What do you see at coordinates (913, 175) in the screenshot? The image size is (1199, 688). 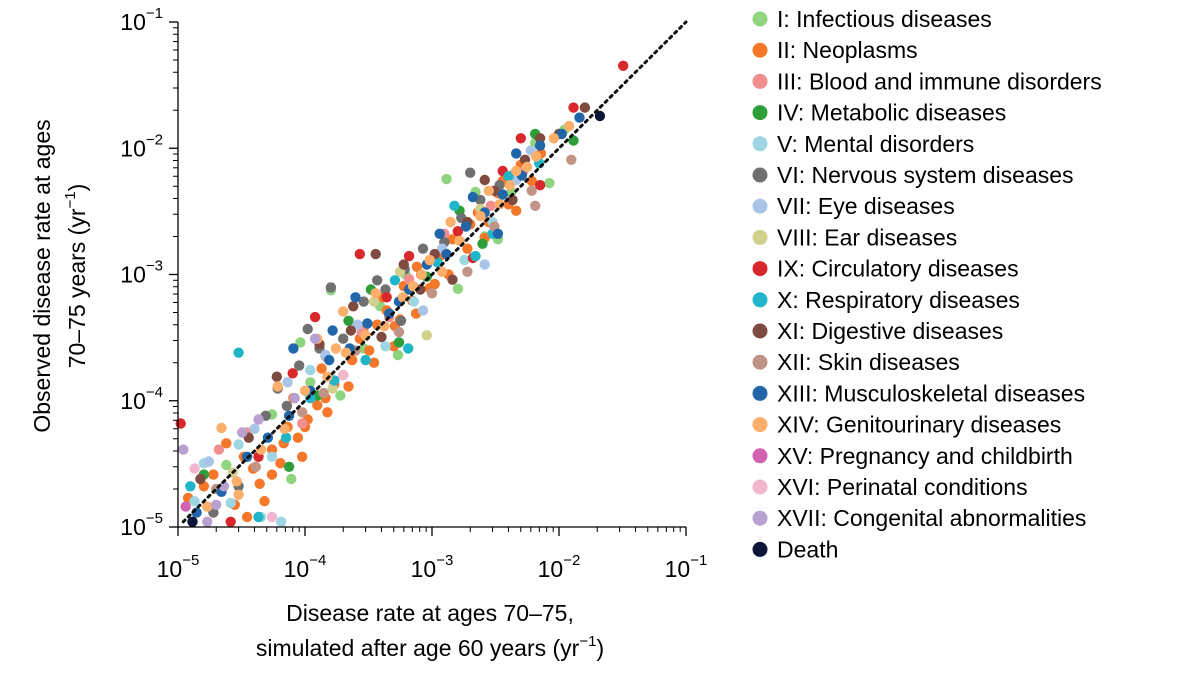 I see `legend-item: VI: Nervous system diseases` at bounding box center [913, 175].